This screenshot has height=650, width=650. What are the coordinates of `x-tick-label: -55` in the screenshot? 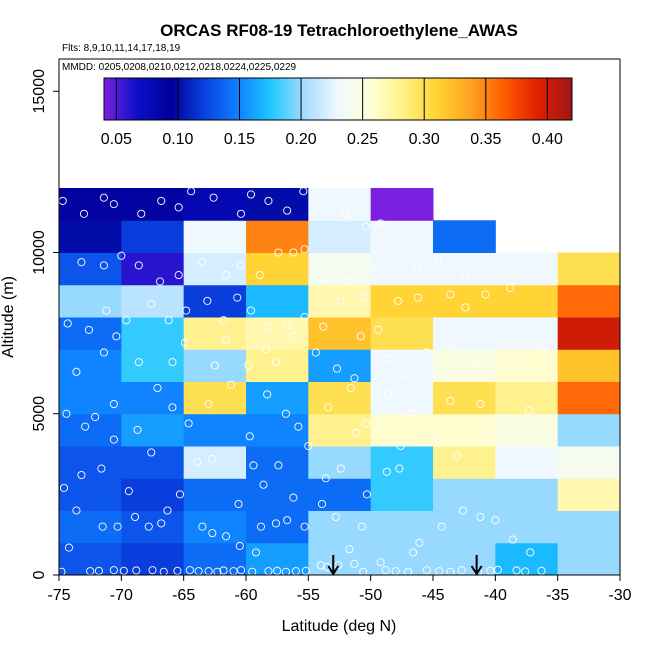 It's located at (308, 595).